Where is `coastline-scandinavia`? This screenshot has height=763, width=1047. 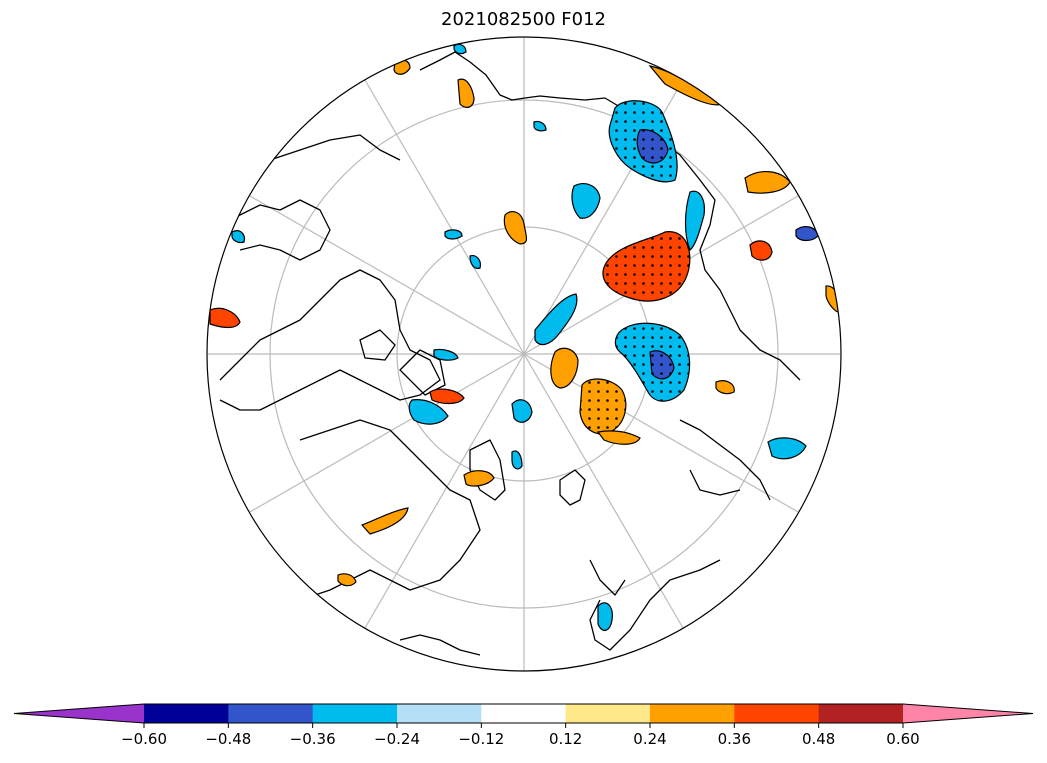
coastline-scandinavia is located at coordinates (655, 605).